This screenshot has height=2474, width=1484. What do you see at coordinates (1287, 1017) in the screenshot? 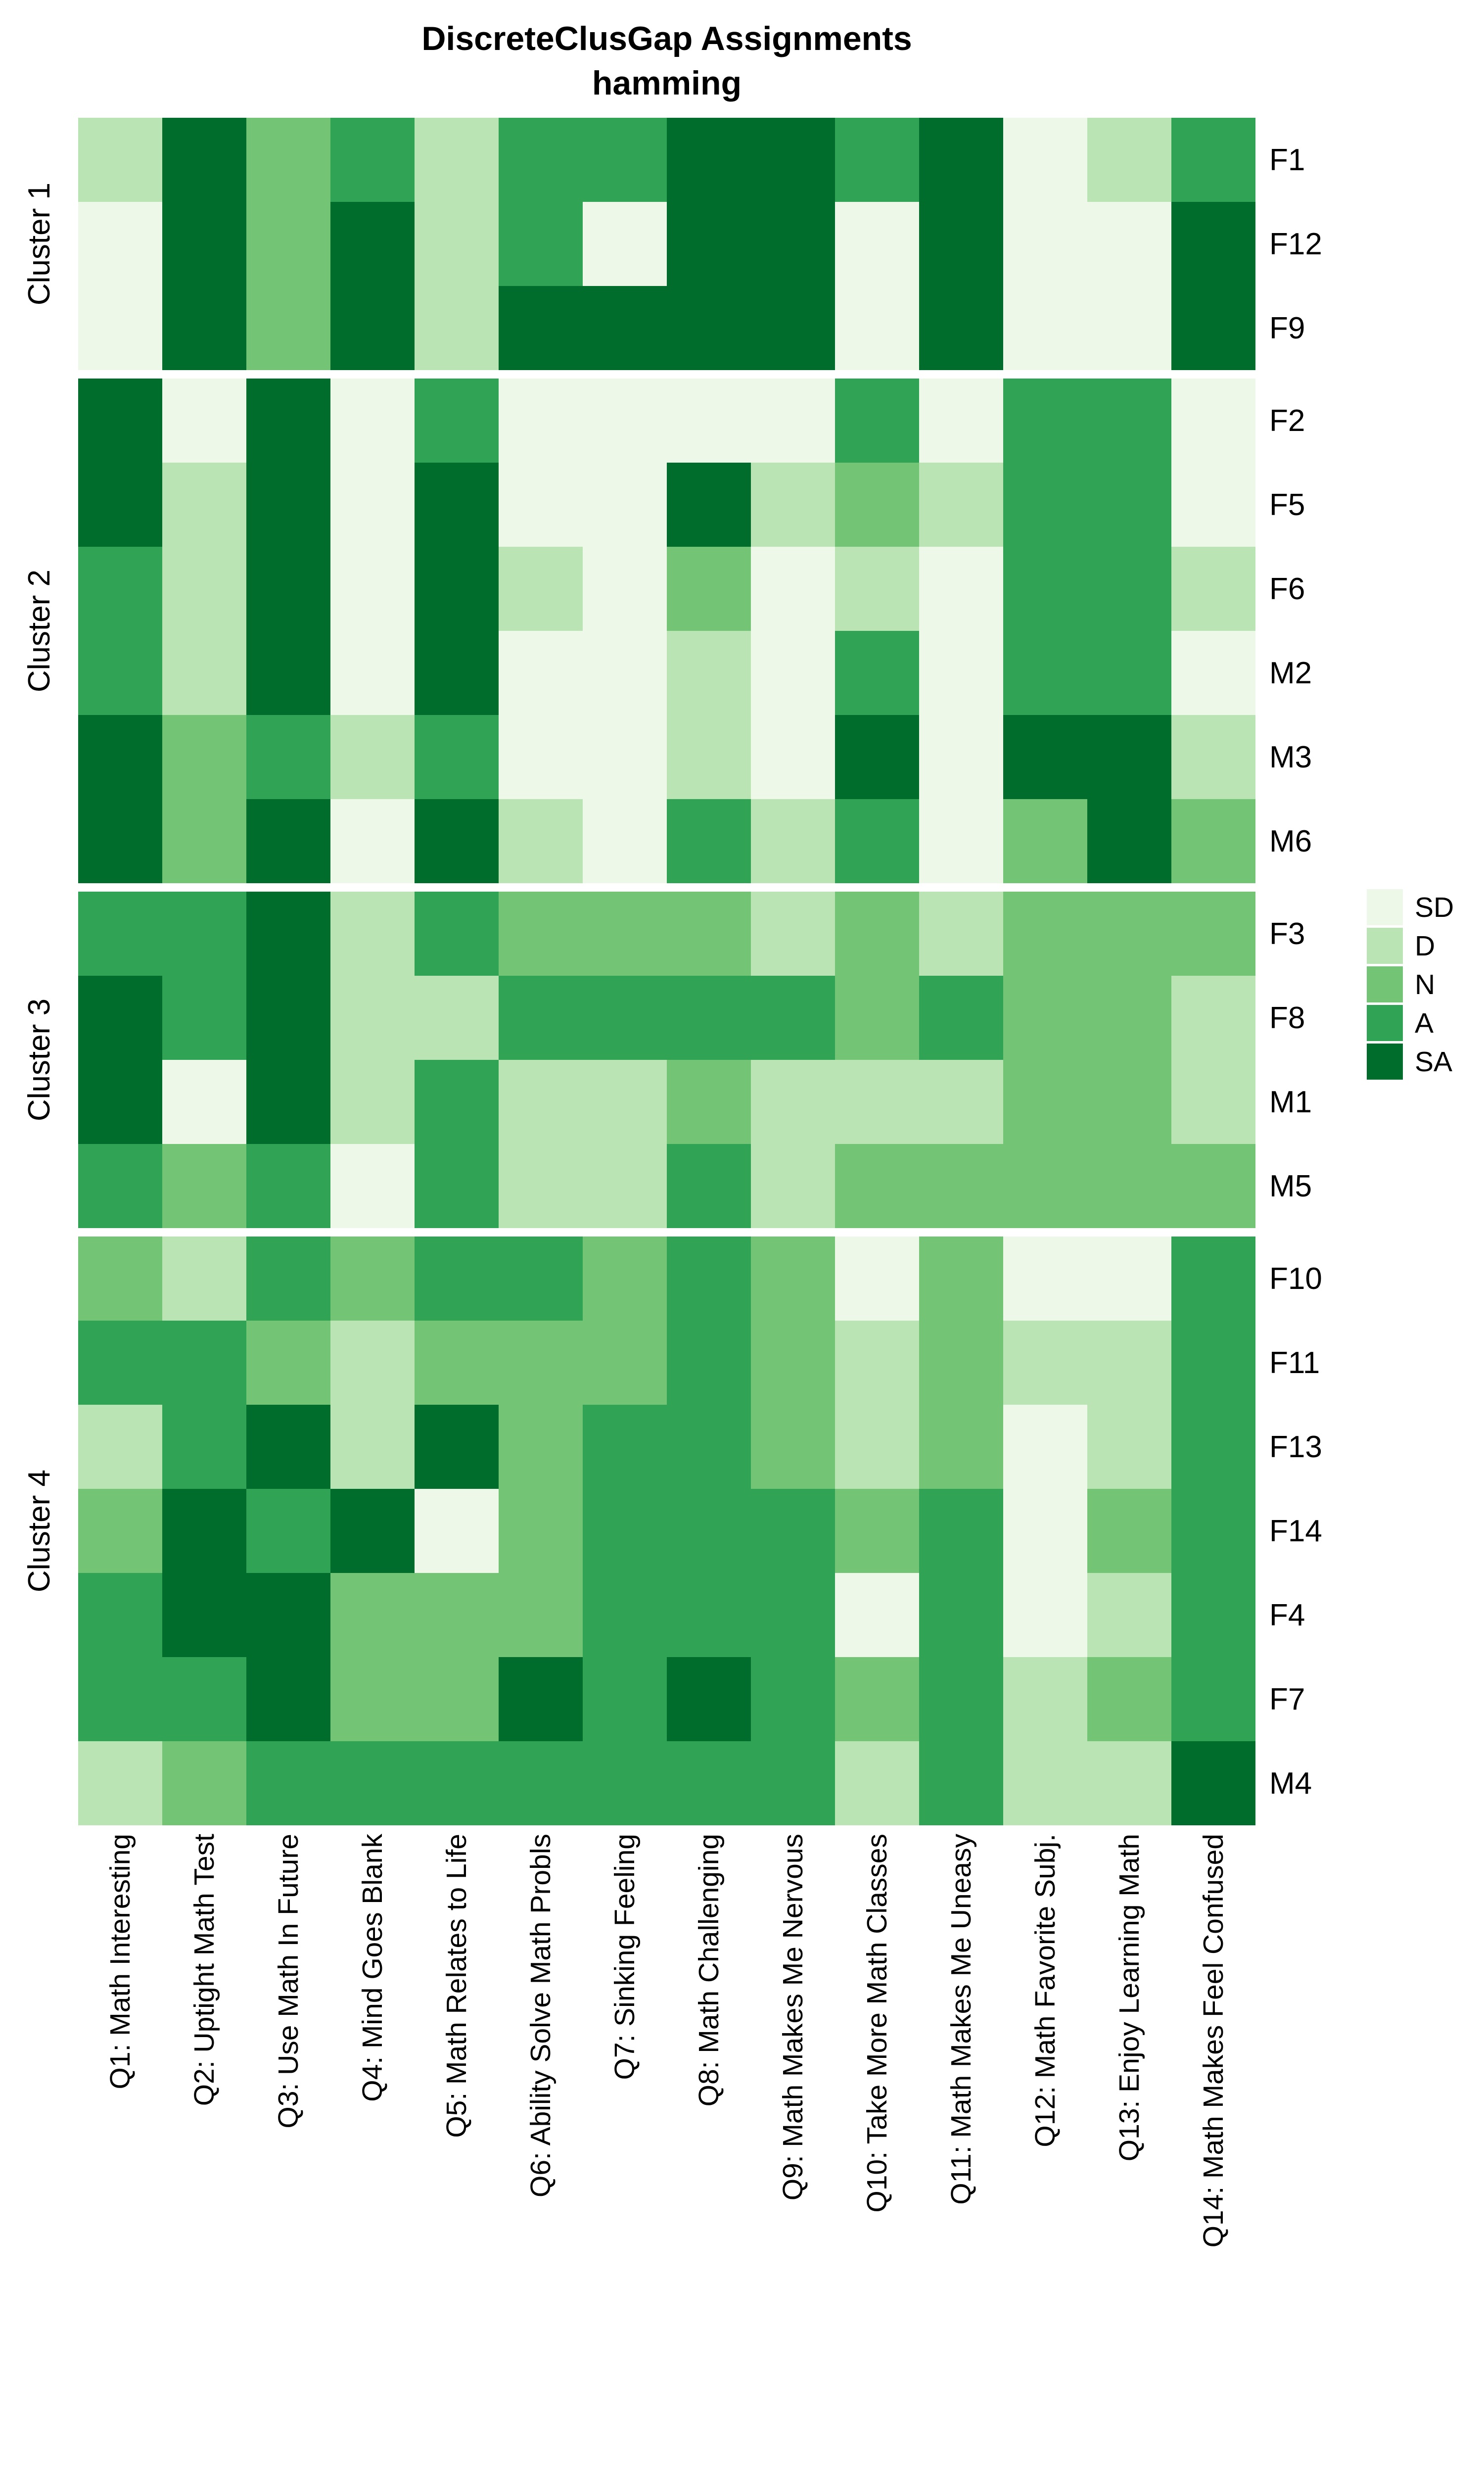
I see `row-label: F8` at bounding box center [1287, 1017].